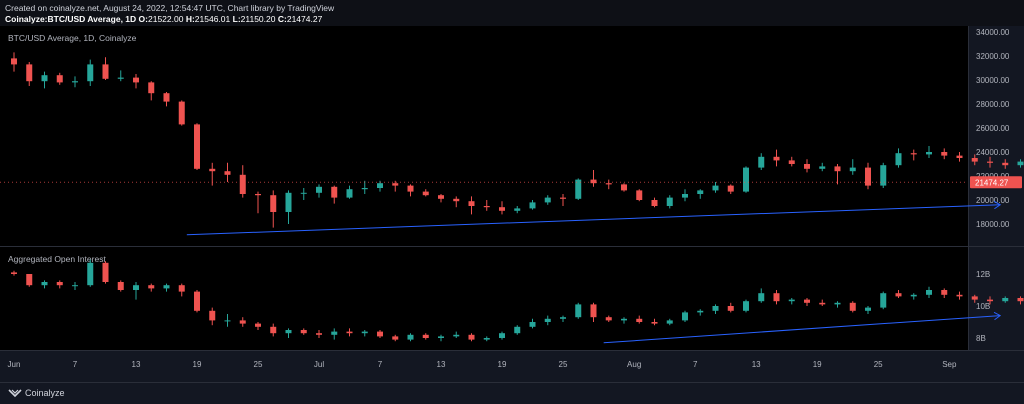 This screenshot has height=404, width=1024. I want to click on x-tick-label: Sep, so click(949, 364).